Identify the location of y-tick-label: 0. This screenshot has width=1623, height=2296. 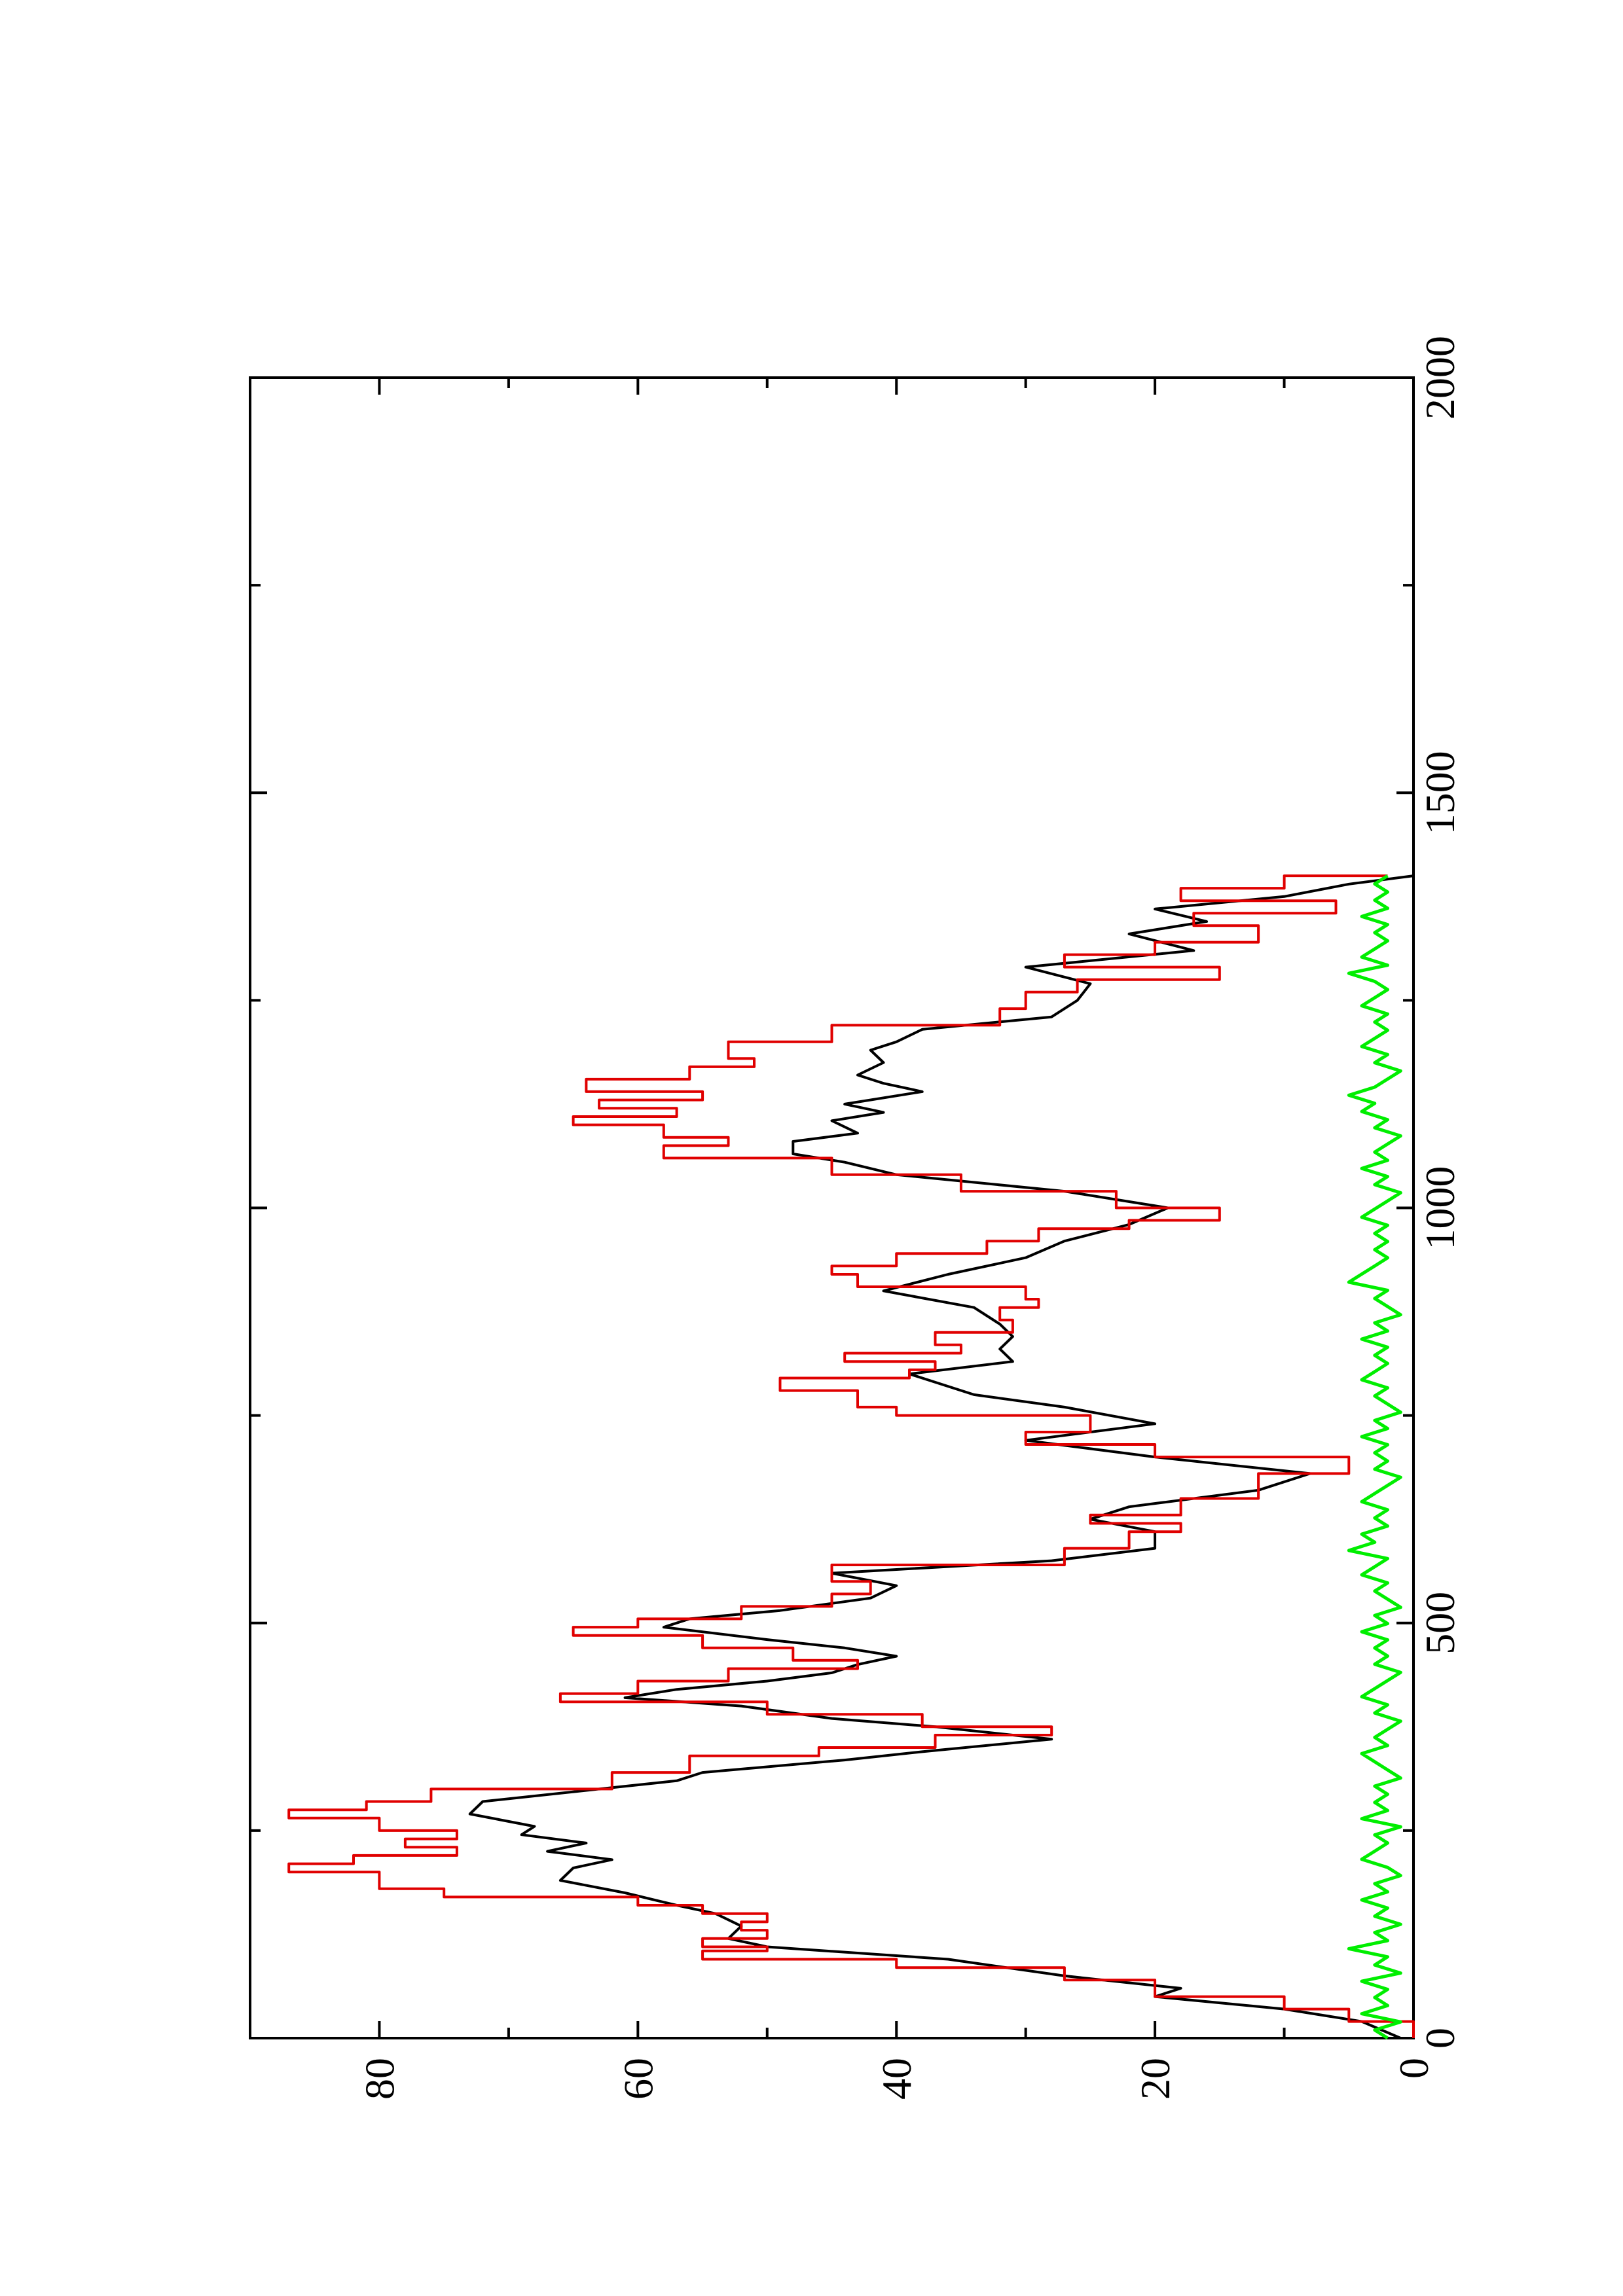
(1414, 2068).